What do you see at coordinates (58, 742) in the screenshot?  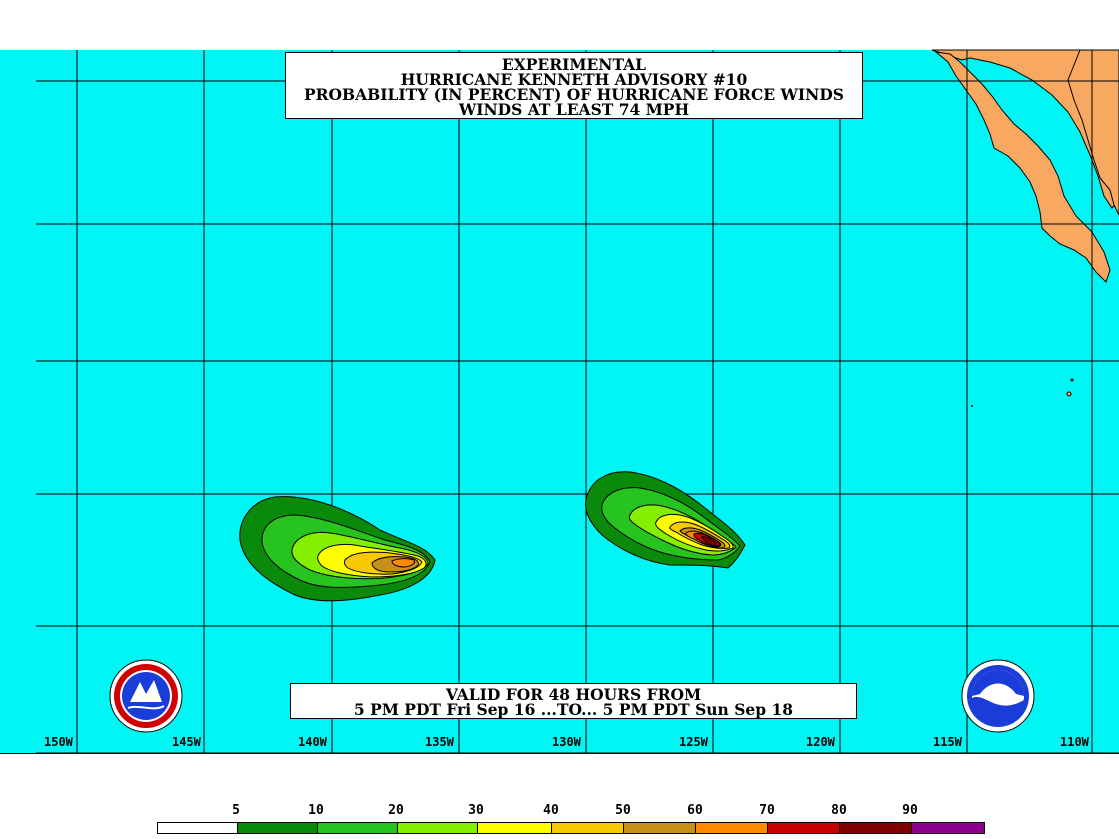 I see `lon-label-150w: 150W` at bounding box center [58, 742].